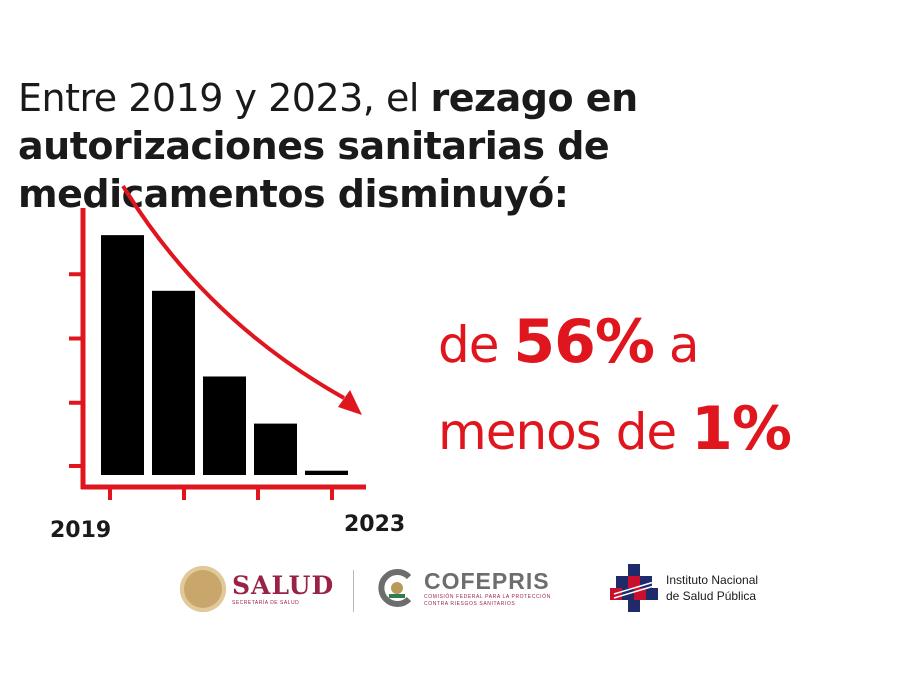 The width and height of the screenshot is (920, 700). I want to click on cofepris-name: COFEPRIS, so click(487, 581).